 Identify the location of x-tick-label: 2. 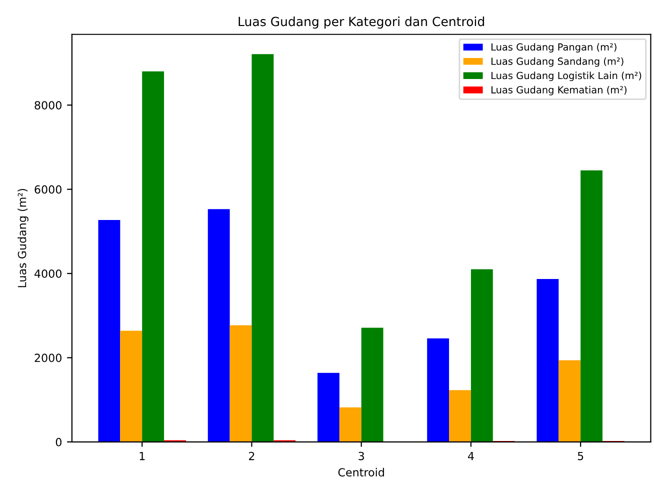
(251, 456).